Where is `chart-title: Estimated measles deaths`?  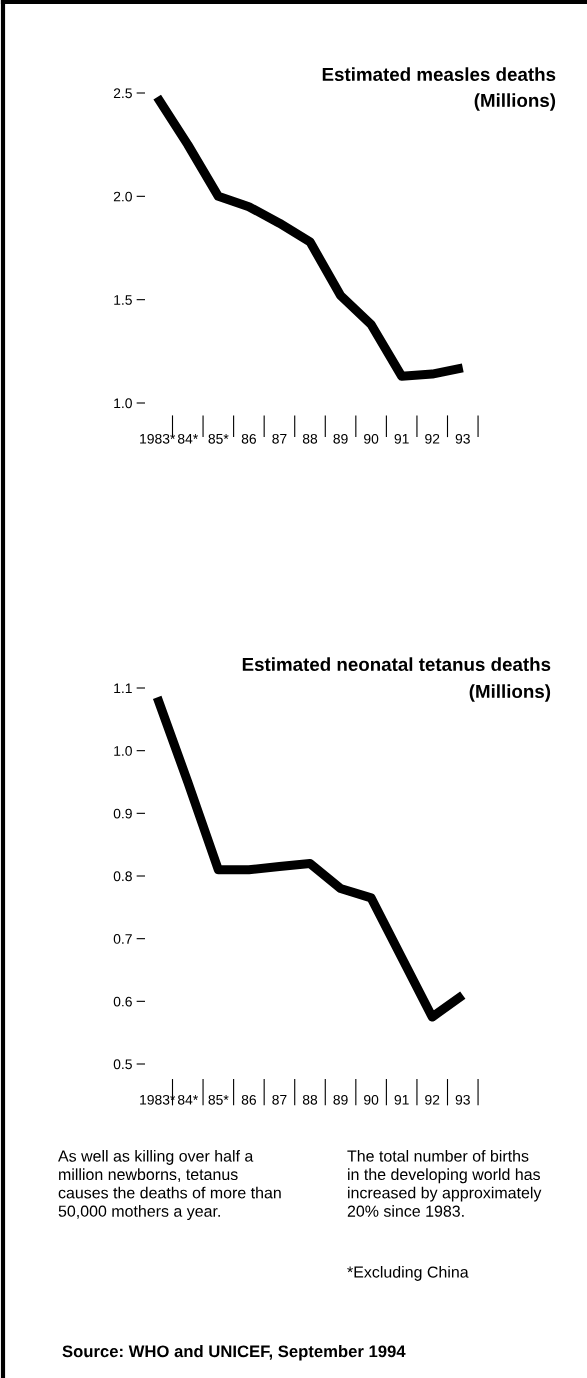
chart-title: Estimated measles deaths is located at coordinates (439, 74).